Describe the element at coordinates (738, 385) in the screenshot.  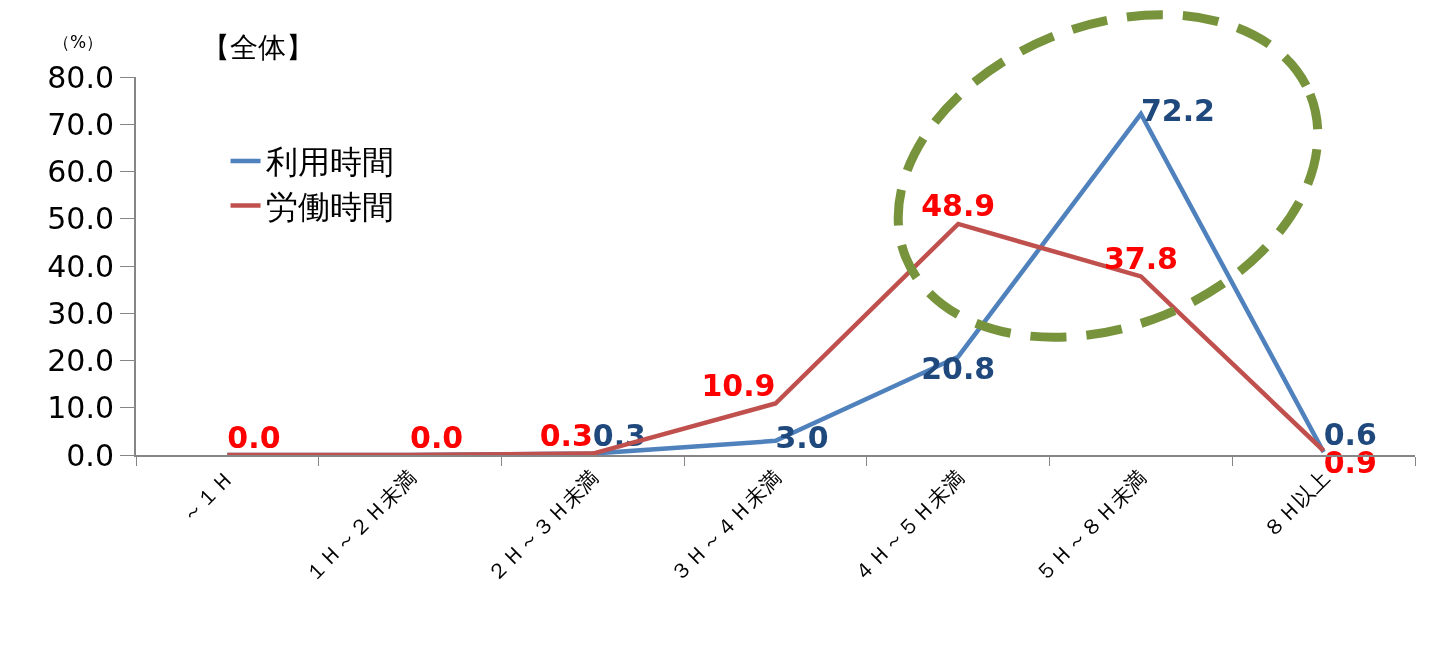
I see `data-label: 10.9` at that location.